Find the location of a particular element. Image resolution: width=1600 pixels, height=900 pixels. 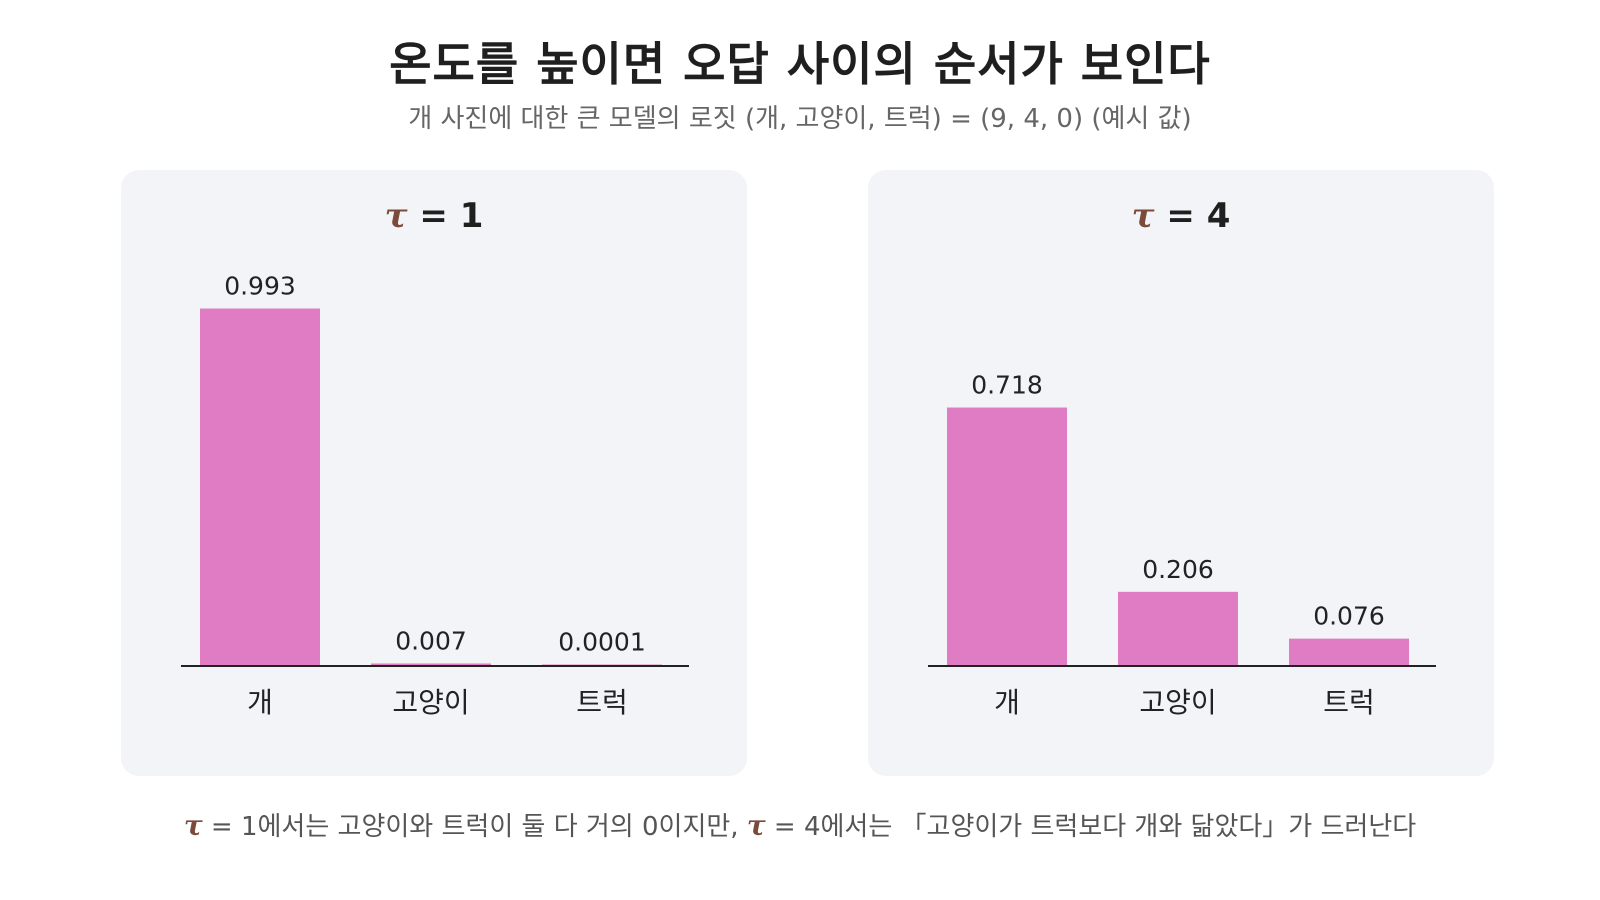

bar-value-label: 0.0001 is located at coordinates (601, 642).